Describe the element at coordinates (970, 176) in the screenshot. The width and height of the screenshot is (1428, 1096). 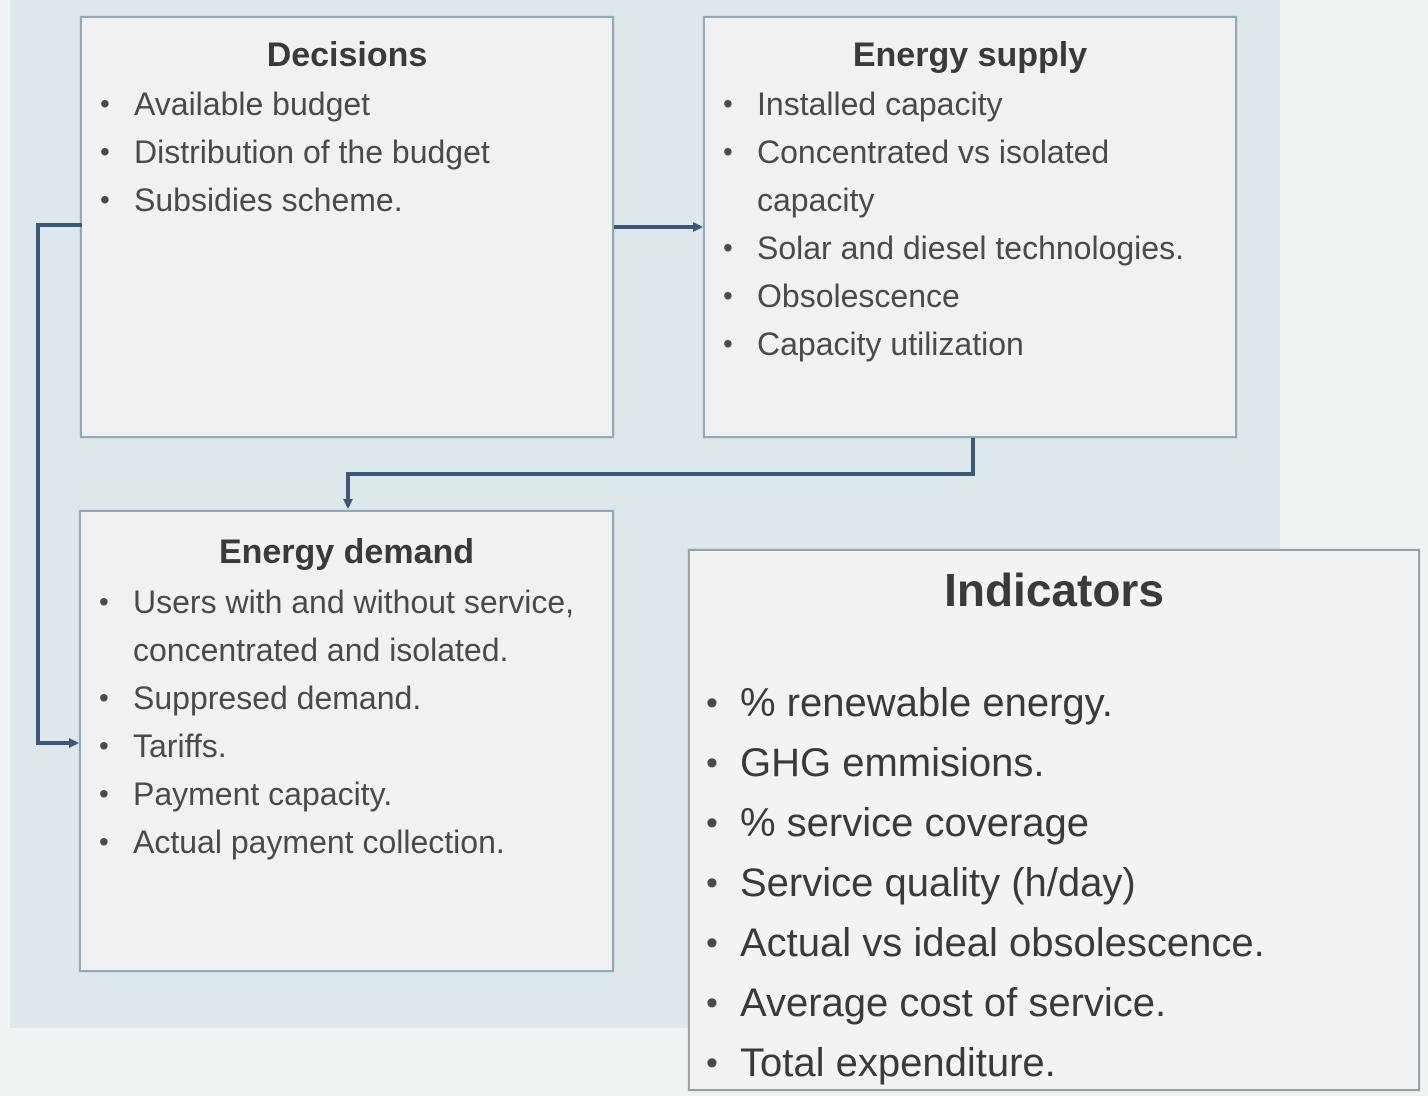
I see `list-item: Concentrated vs isolated capacity` at that location.